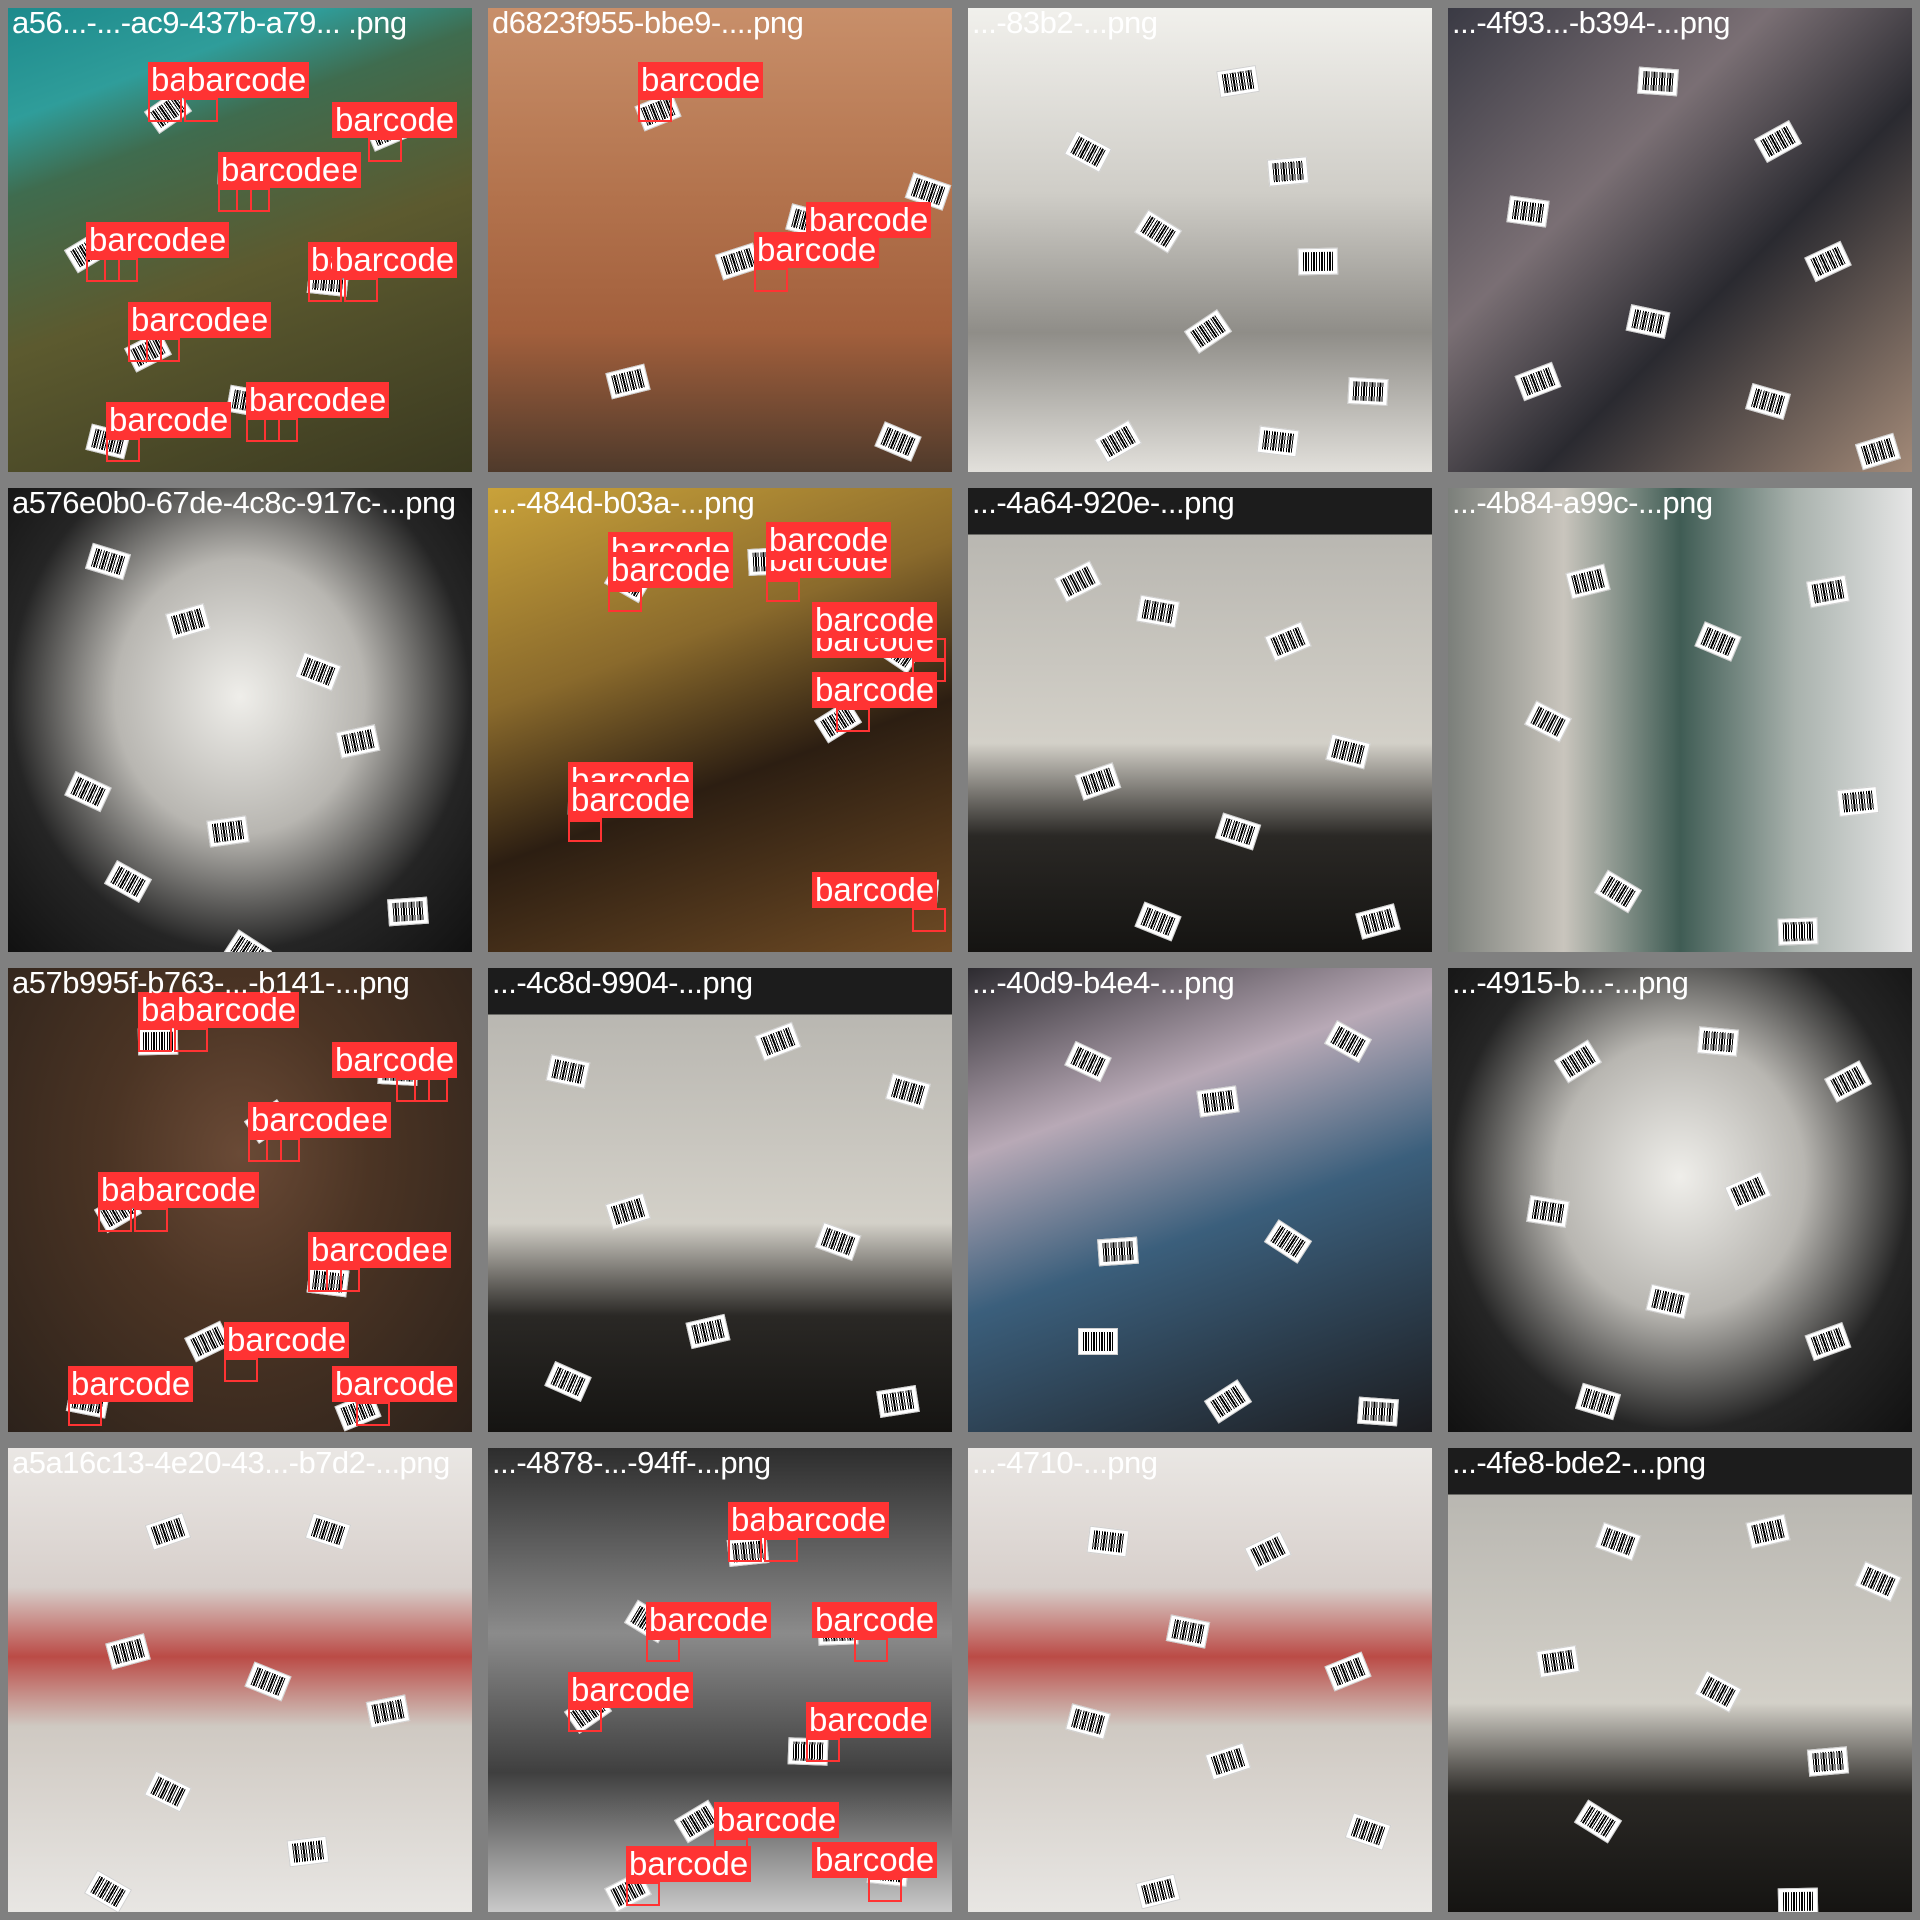  What do you see at coordinates (622, 984) in the screenshot?
I see `tile-filename-label: ...-4c8d-9904-...png` at bounding box center [622, 984].